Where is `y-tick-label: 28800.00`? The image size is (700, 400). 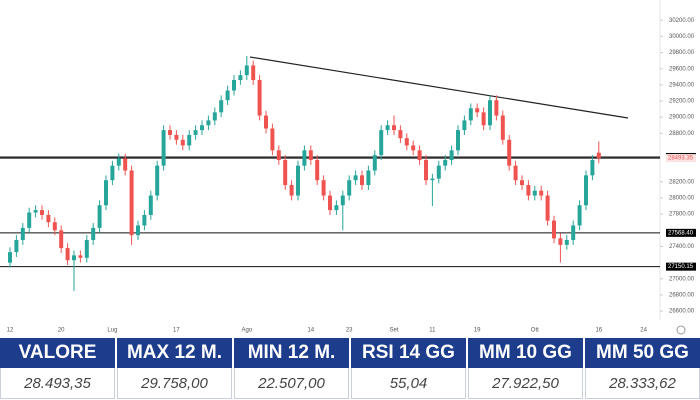
y-tick-label: 28800.00 is located at coordinates (682, 134).